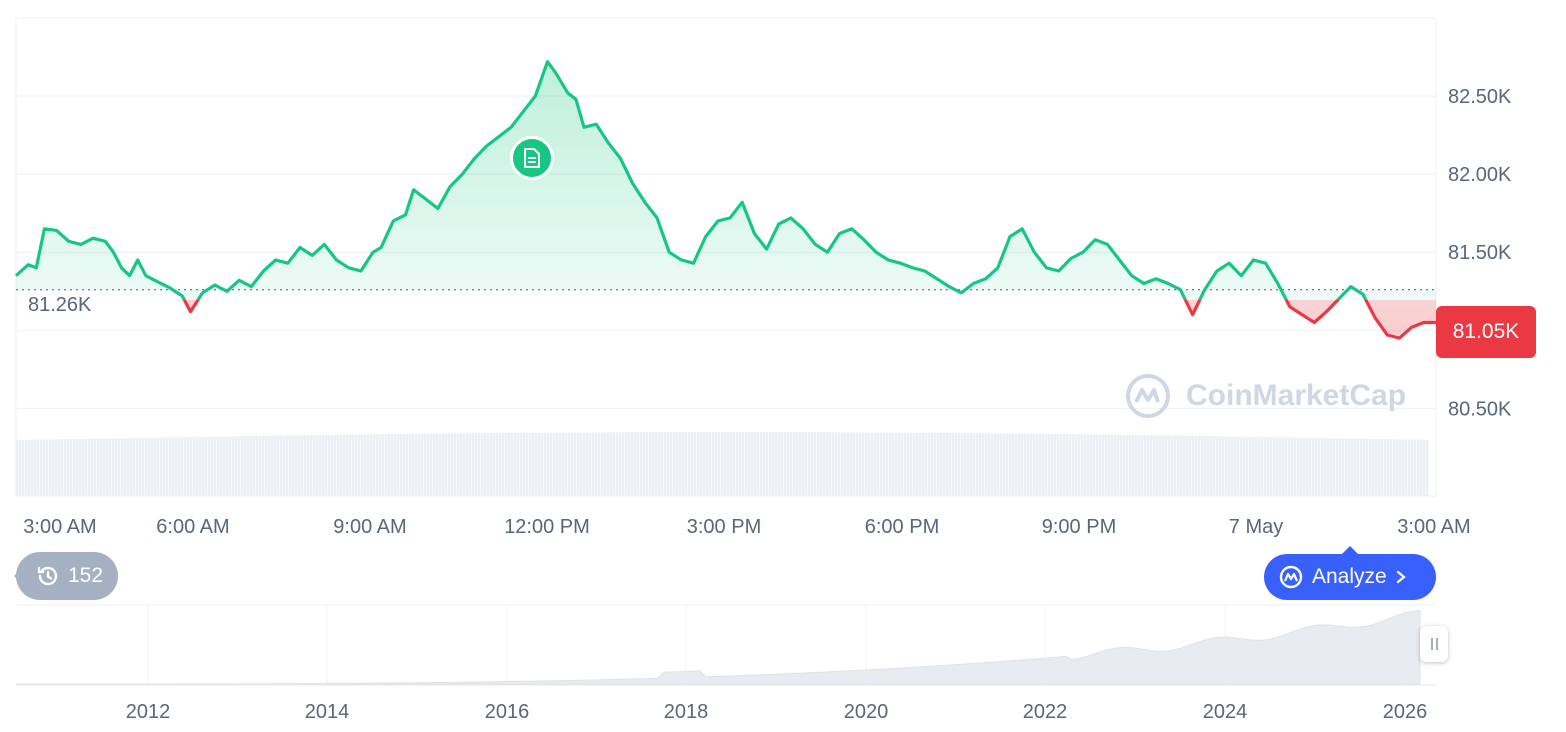 The width and height of the screenshot is (1566, 732). Describe the element at coordinates (1434, 644) in the screenshot. I see `navigator-handle` at that location.